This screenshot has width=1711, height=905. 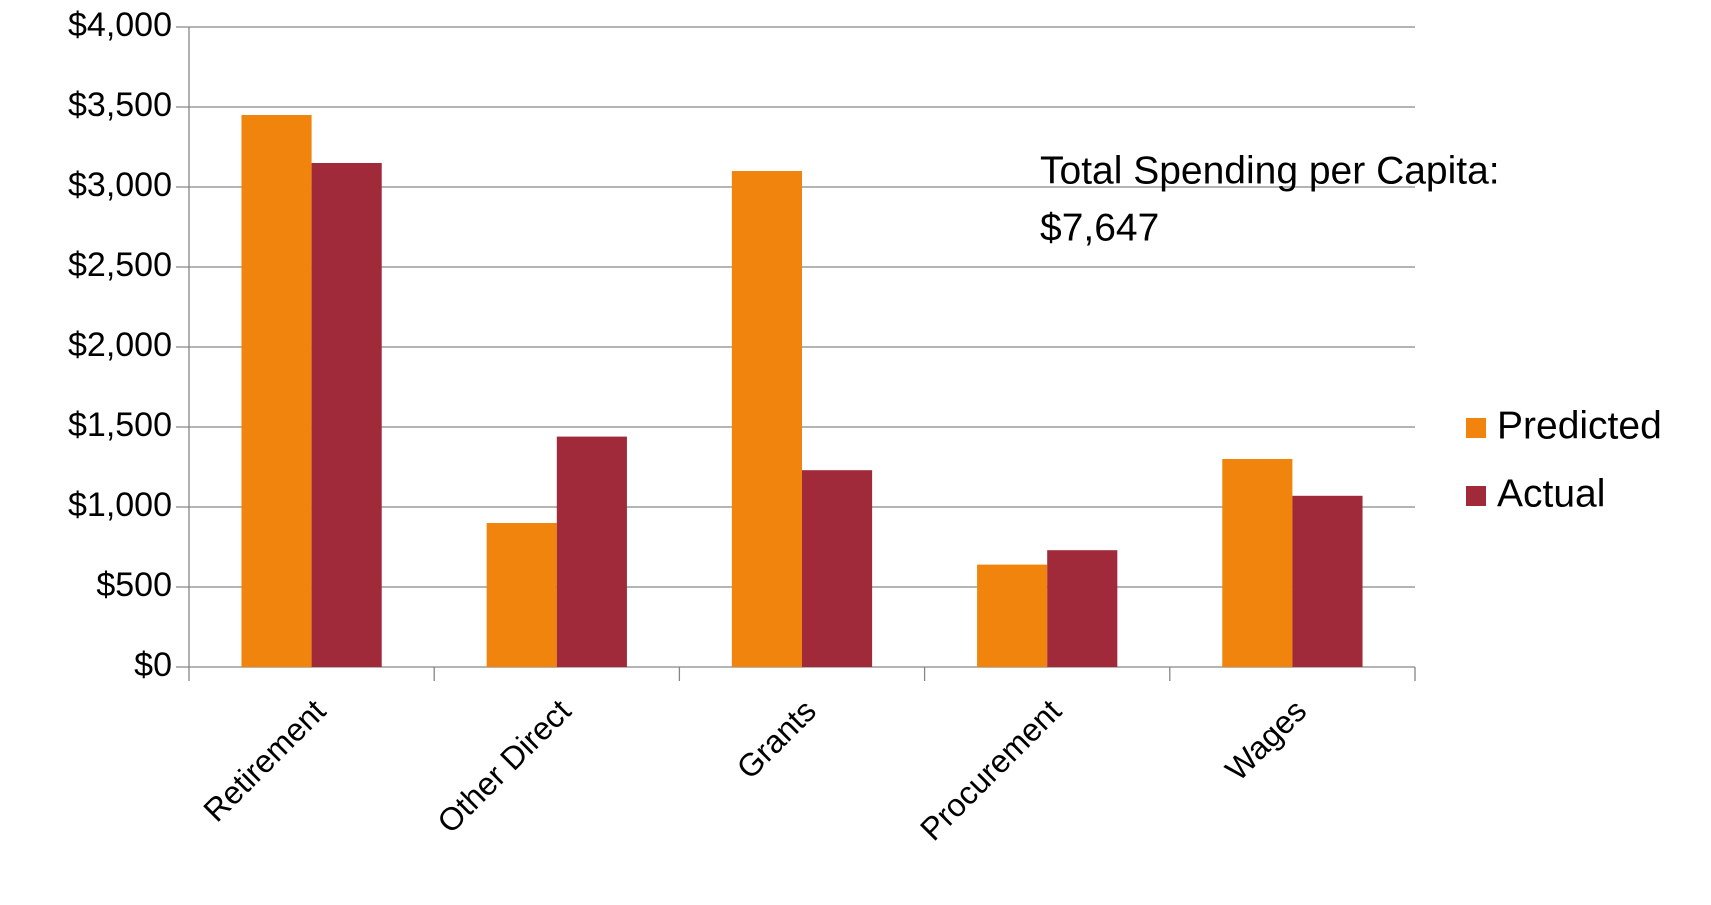 What do you see at coordinates (120, 425) in the screenshot?
I see `y-tick-label: $1,500` at bounding box center [120, 425].